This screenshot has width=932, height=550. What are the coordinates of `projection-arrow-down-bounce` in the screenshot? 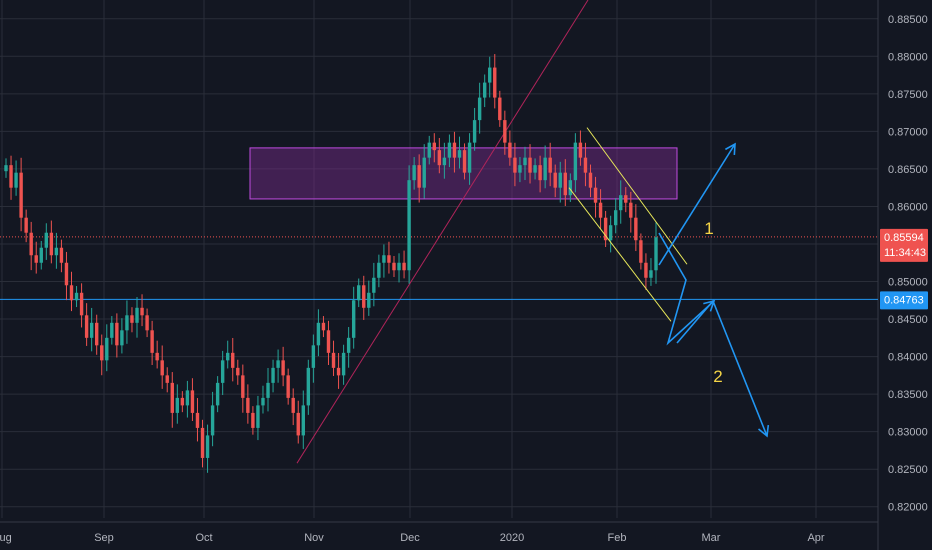 It's located at (687, 289).